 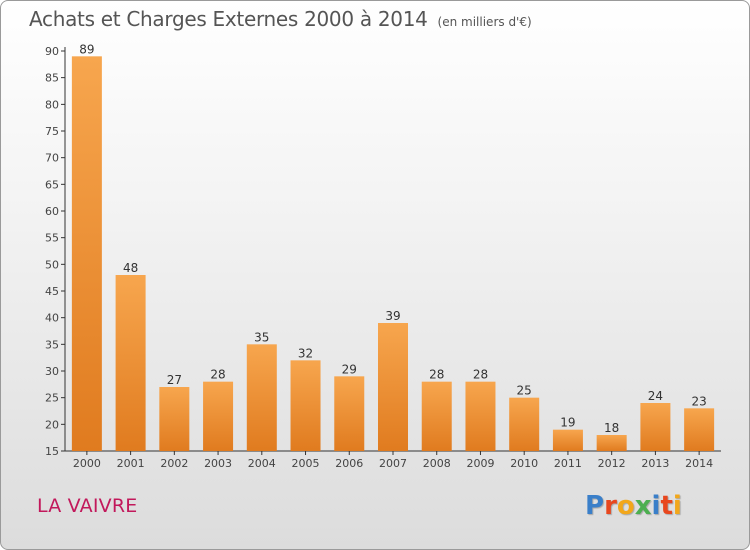 What do you see at coordinates (306, 463) in the screenshot?
I see `x-tick-label: 2005` at bounding box center [306, 463].